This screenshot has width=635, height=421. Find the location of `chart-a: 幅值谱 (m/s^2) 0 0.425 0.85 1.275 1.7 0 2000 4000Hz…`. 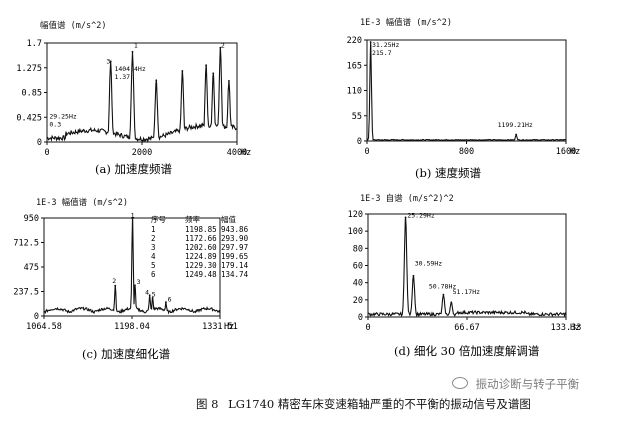

chart-a: 幅值谱 (m/s^2) 0 0.425 0.85 1.275 1.7 0 2000 4000Hz… is located at coordinates (133, 98).